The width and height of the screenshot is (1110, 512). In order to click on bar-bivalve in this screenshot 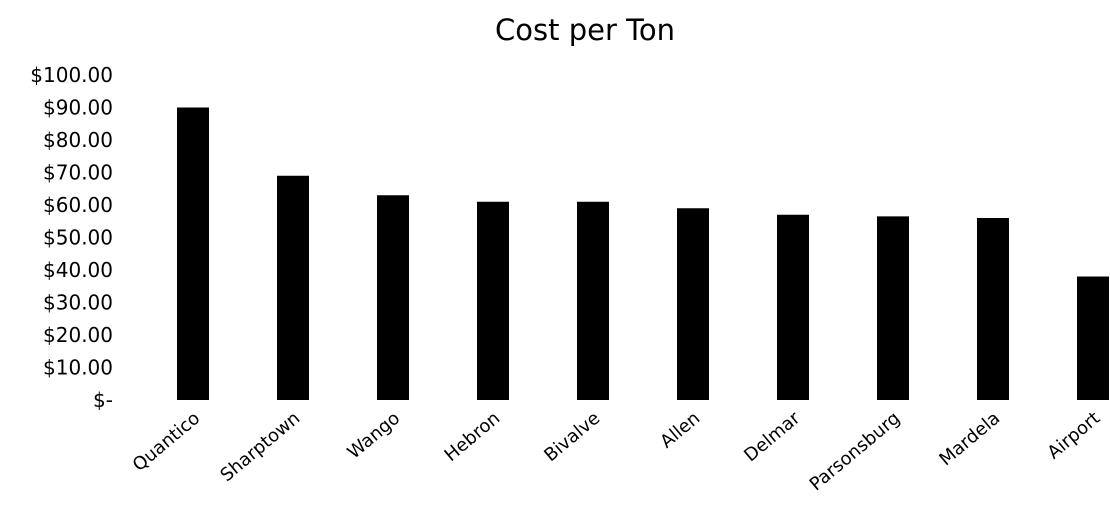, I will do `click(593, 300)`.